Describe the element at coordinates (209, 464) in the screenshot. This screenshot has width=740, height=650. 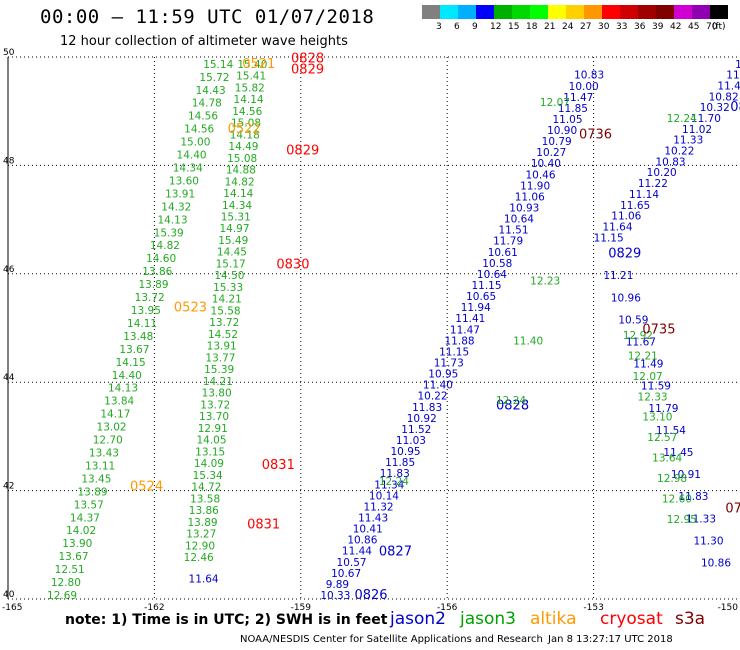
I see `data-point-jason3: 14.09` at that location.